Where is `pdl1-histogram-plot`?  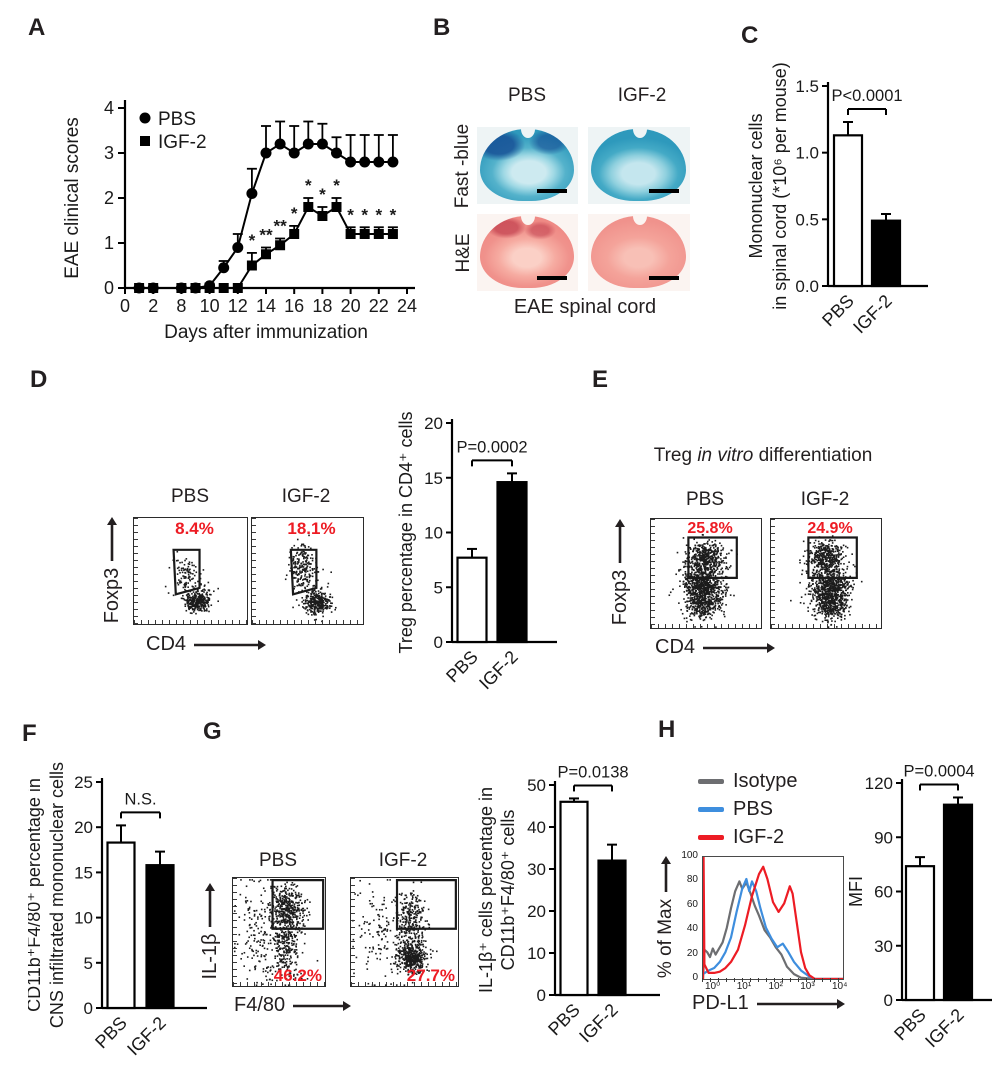 pdl1-histogram-plot is located at coordinates (773, 918).